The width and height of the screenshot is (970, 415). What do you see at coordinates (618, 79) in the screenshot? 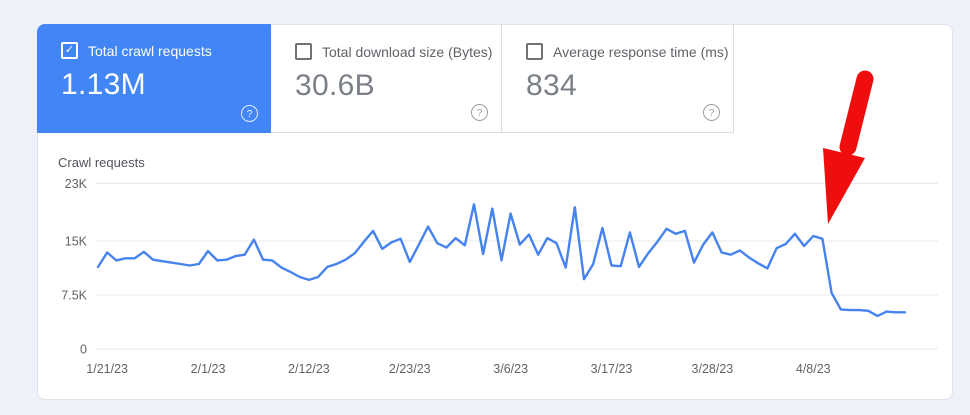
I see `metric-card-average-response-time: Average response time (ms) 834 ?` at bounding box center [618, 79].